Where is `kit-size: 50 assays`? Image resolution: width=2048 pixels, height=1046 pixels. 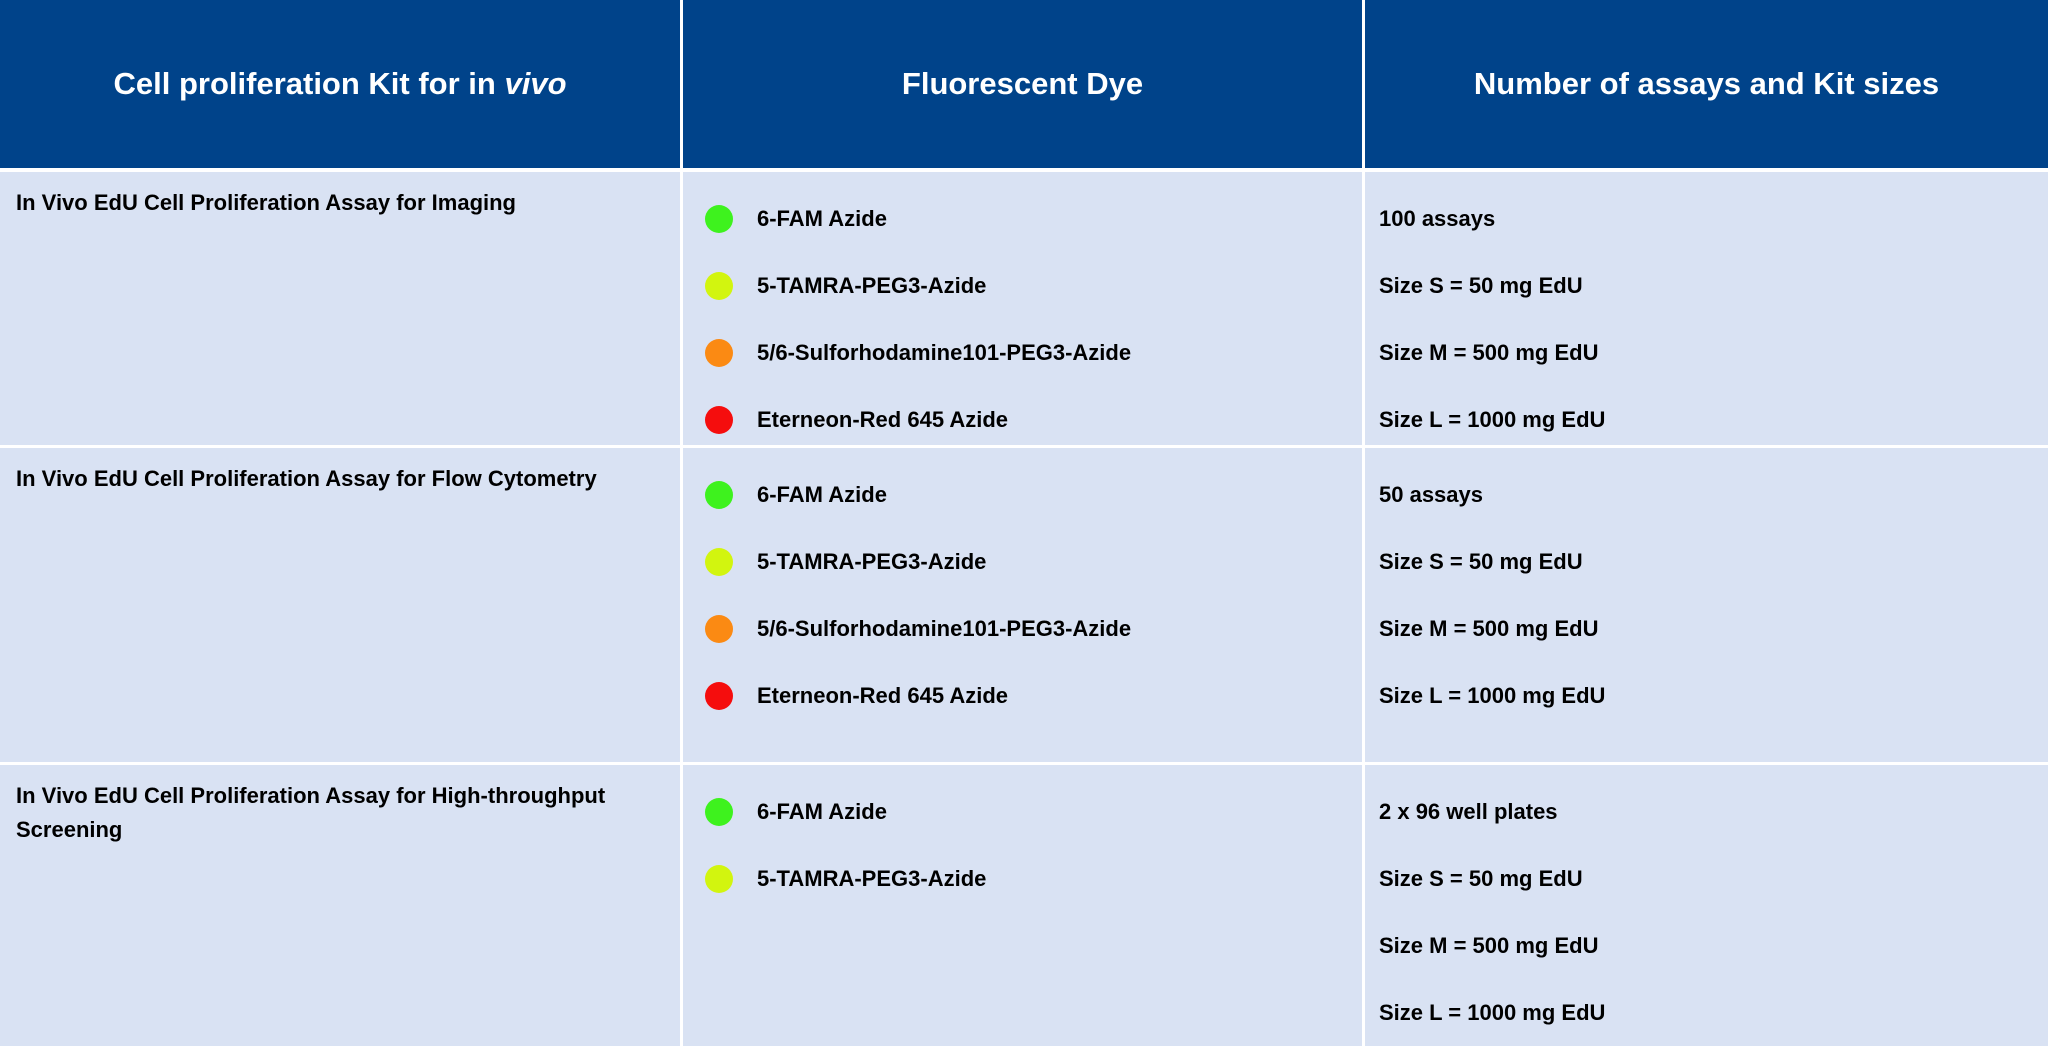 kit-size: 50 assays is located at coordinates (1431, 494).